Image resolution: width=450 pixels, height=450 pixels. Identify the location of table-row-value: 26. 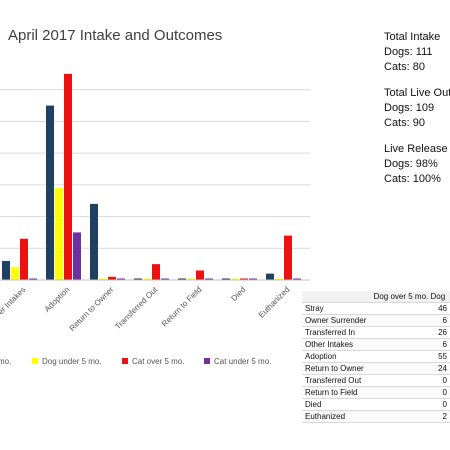
(410, 332).